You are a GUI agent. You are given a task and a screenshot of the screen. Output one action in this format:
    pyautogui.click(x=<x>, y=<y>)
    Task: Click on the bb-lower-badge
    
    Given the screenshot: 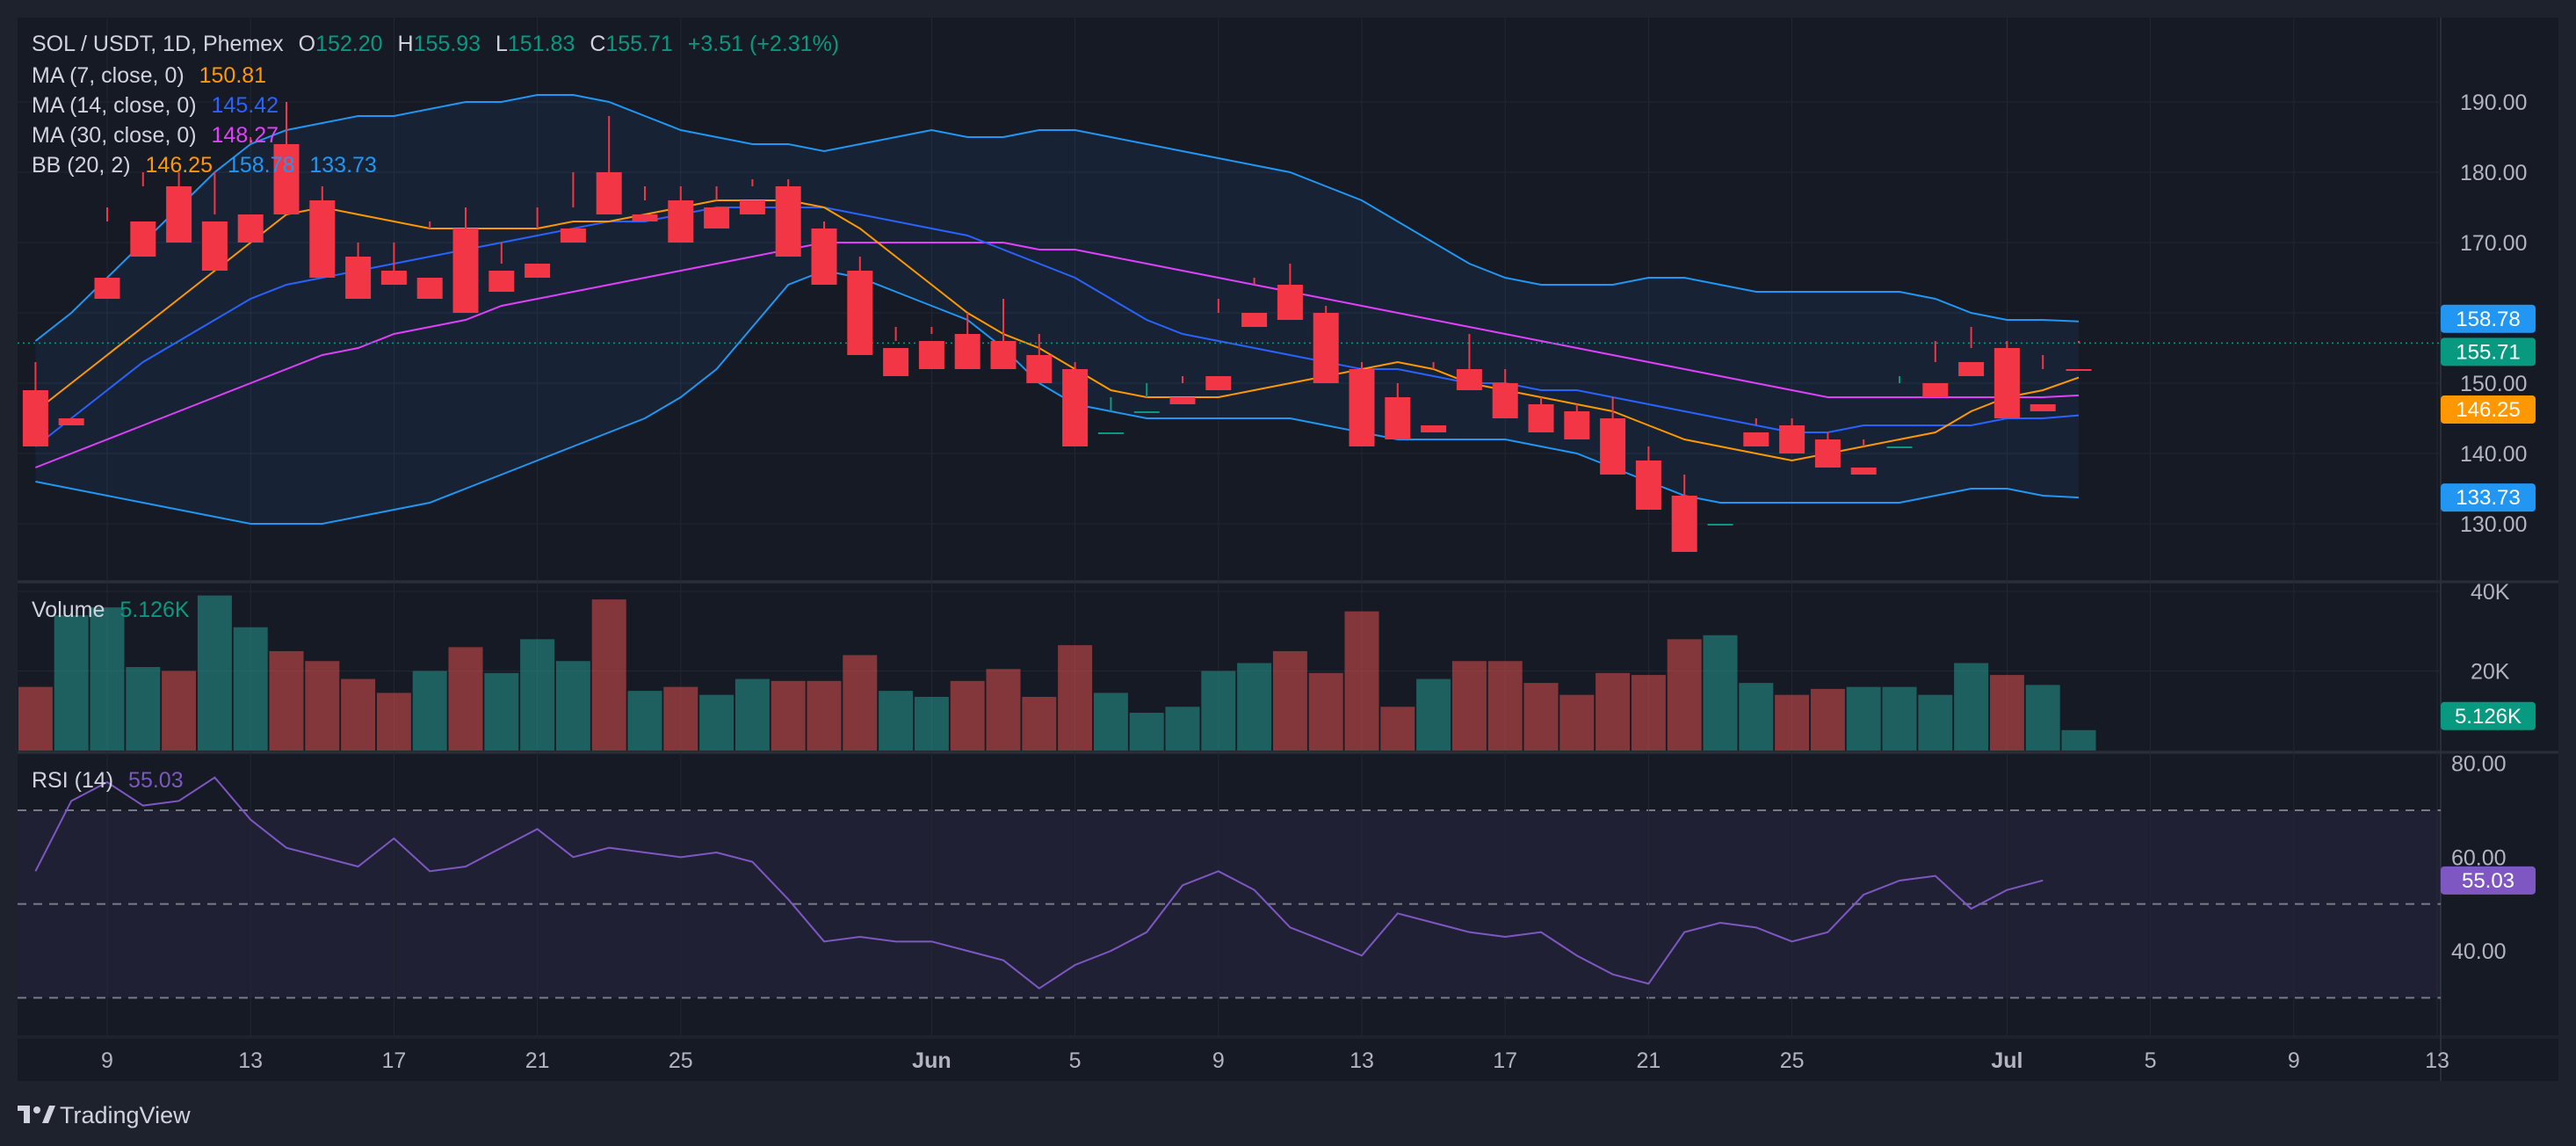 What is the action you would take?
    pyautogui.click(x=2488, y=497)
    